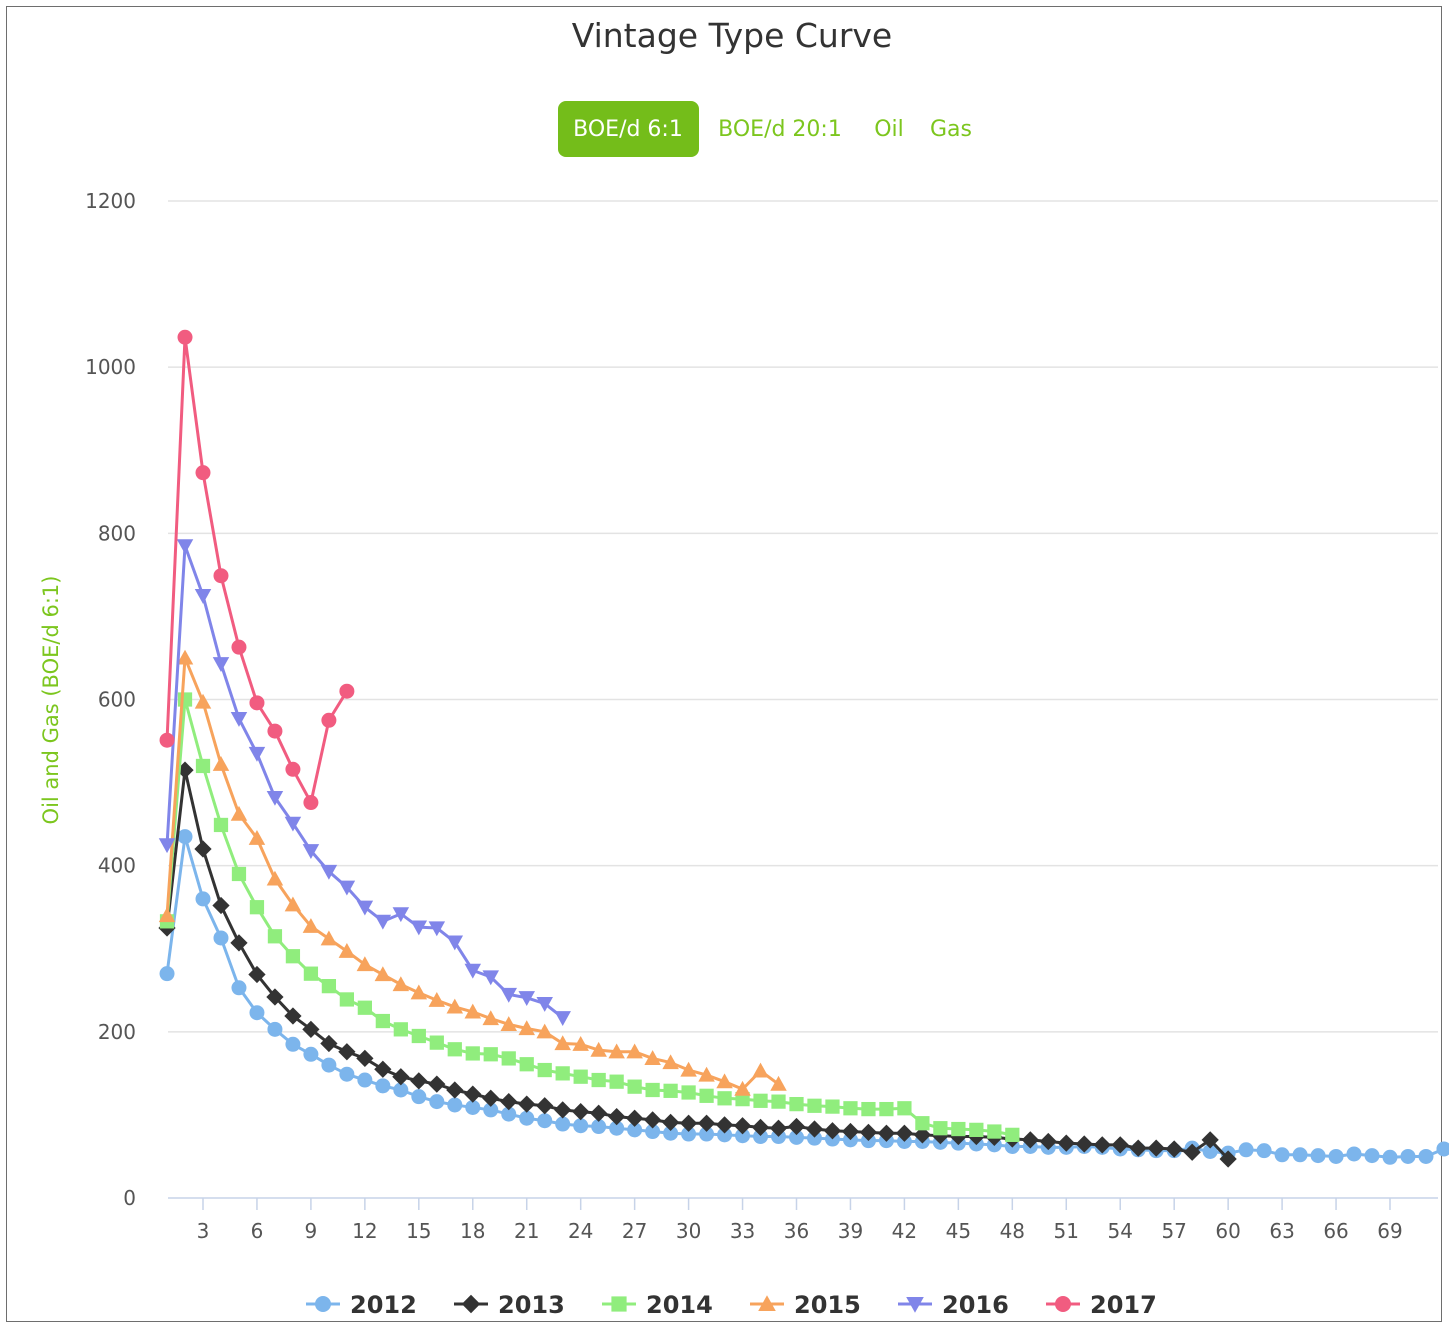 This screenshot has height=1324, width=1449. I want to click on legend-item-2015: 2015, so click(805, 1305).